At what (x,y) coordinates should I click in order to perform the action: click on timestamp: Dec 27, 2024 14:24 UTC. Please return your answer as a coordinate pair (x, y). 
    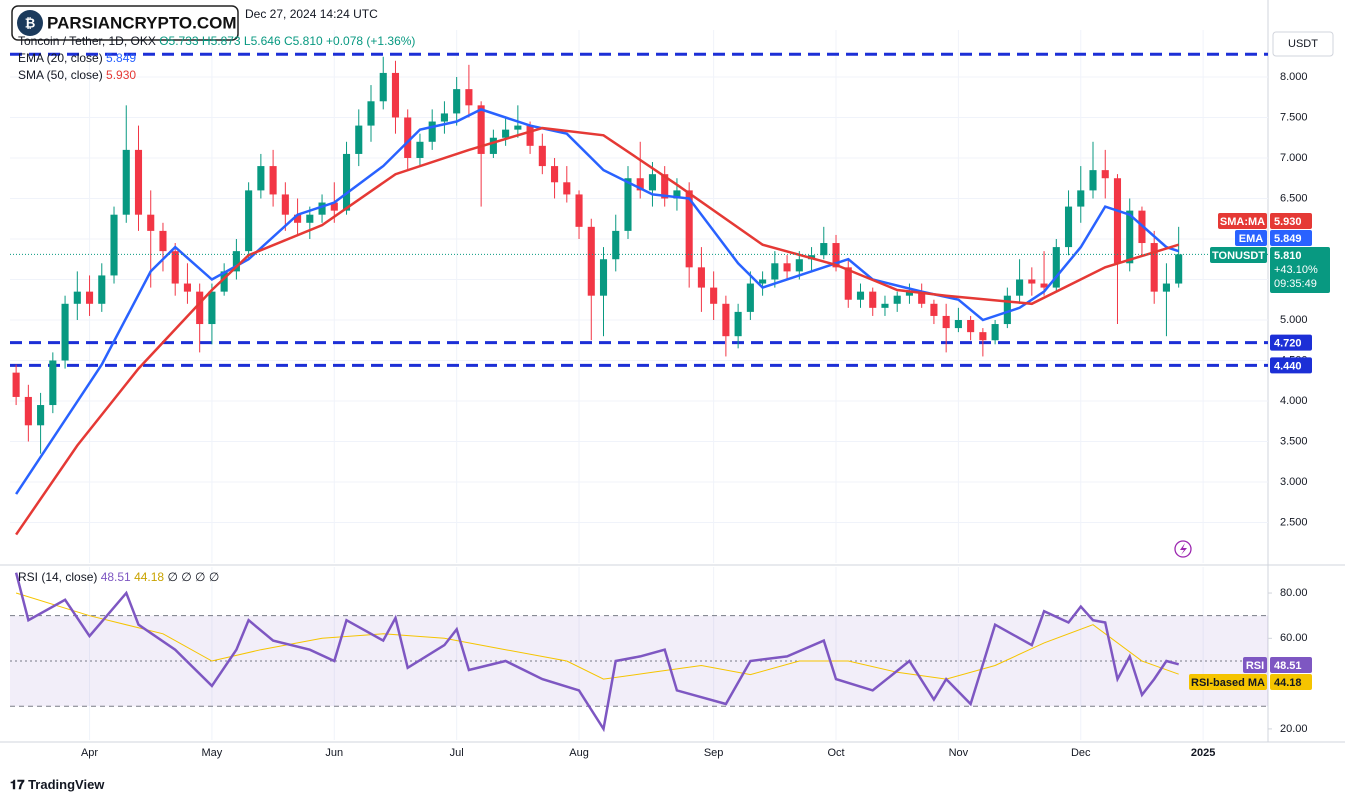
    Looking at the image, I should click on (311, 14).